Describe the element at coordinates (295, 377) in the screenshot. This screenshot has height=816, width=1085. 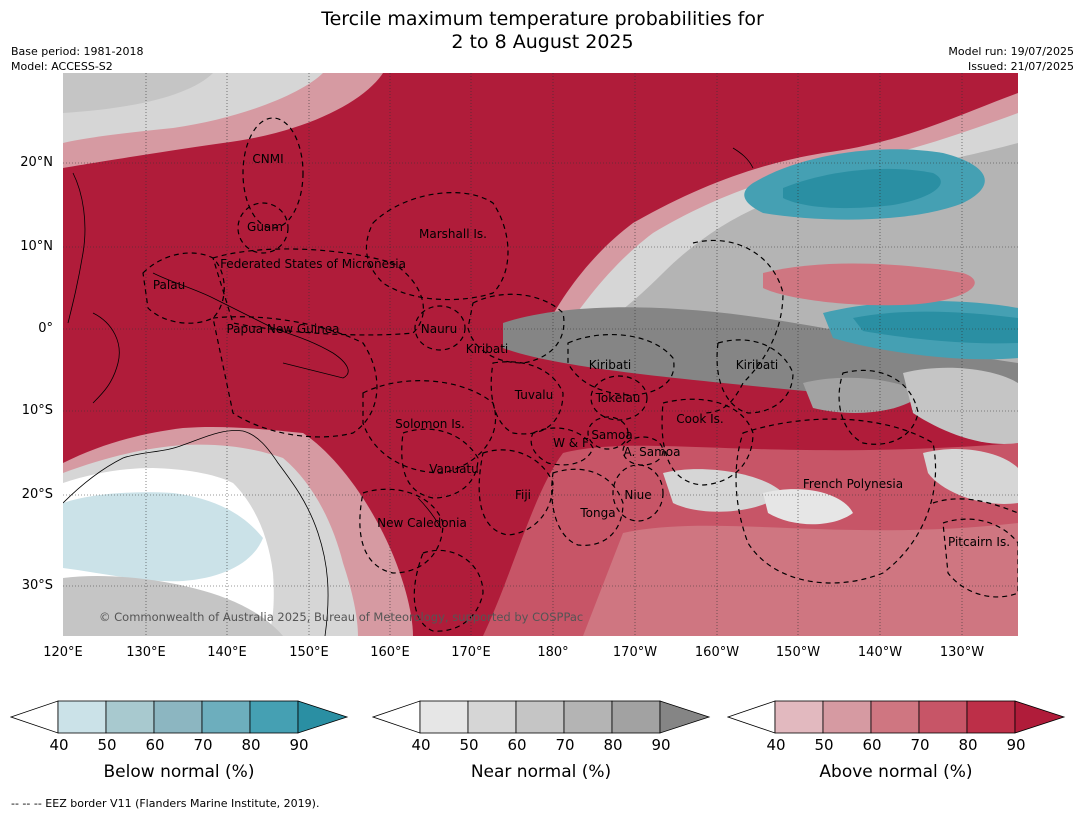
I see `eez-png` at that location.